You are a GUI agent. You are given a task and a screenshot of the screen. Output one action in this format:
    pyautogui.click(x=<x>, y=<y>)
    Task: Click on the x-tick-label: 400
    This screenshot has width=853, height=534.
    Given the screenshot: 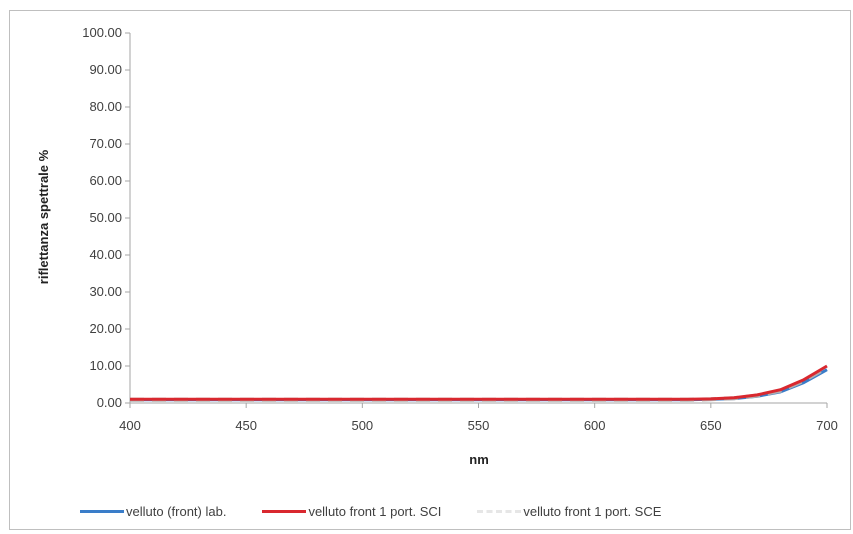 What is the action you would take?
    pyautogui.click(x=130, y=425)
    